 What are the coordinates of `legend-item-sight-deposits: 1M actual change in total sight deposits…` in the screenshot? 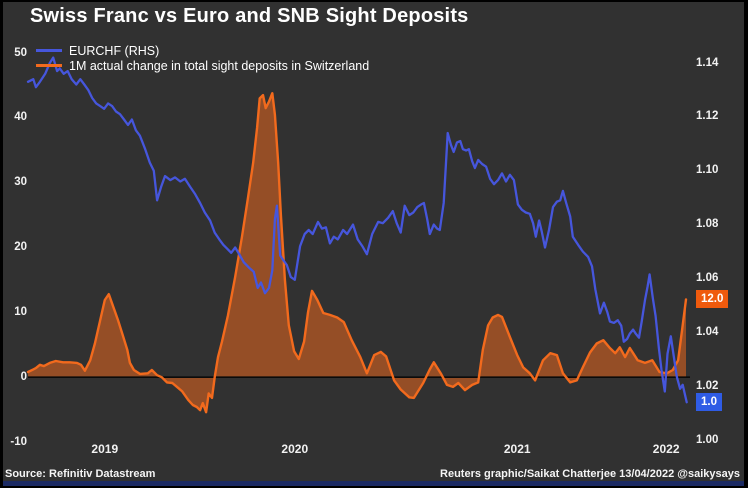 It's located at (202, 65).